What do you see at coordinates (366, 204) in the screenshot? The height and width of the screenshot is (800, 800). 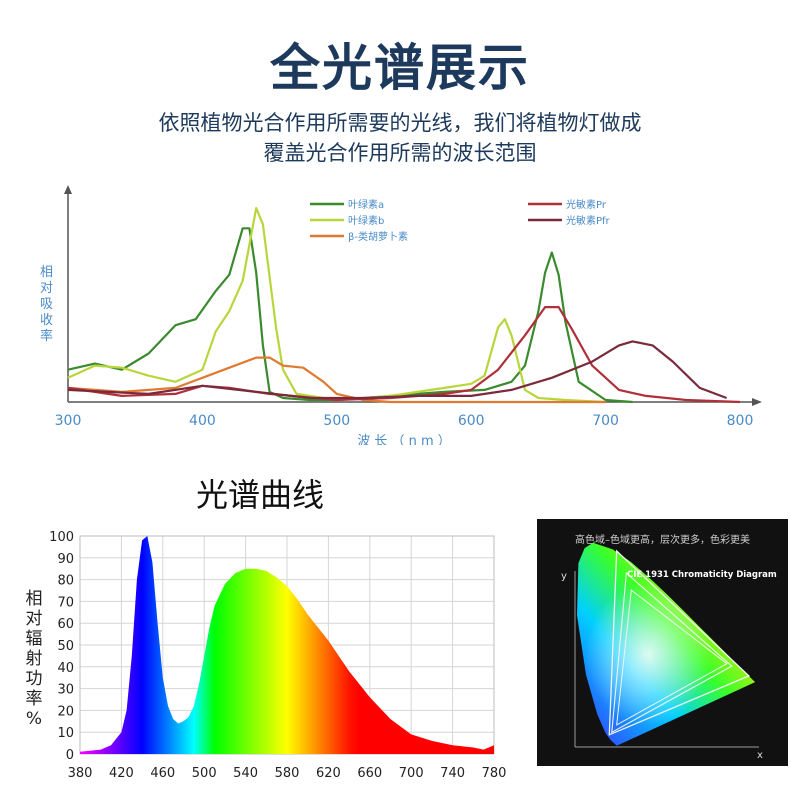 I see `legend-label: 叶绿素a` at bounding box center [366, 204].